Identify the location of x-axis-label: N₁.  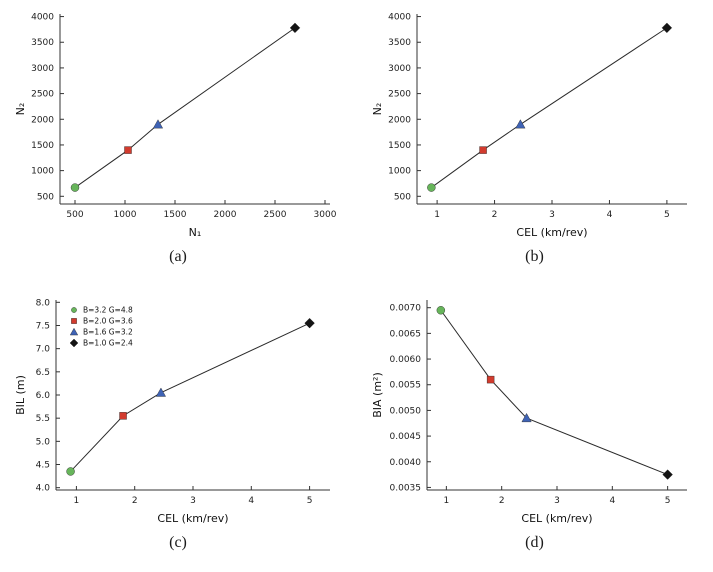
(195, 232).